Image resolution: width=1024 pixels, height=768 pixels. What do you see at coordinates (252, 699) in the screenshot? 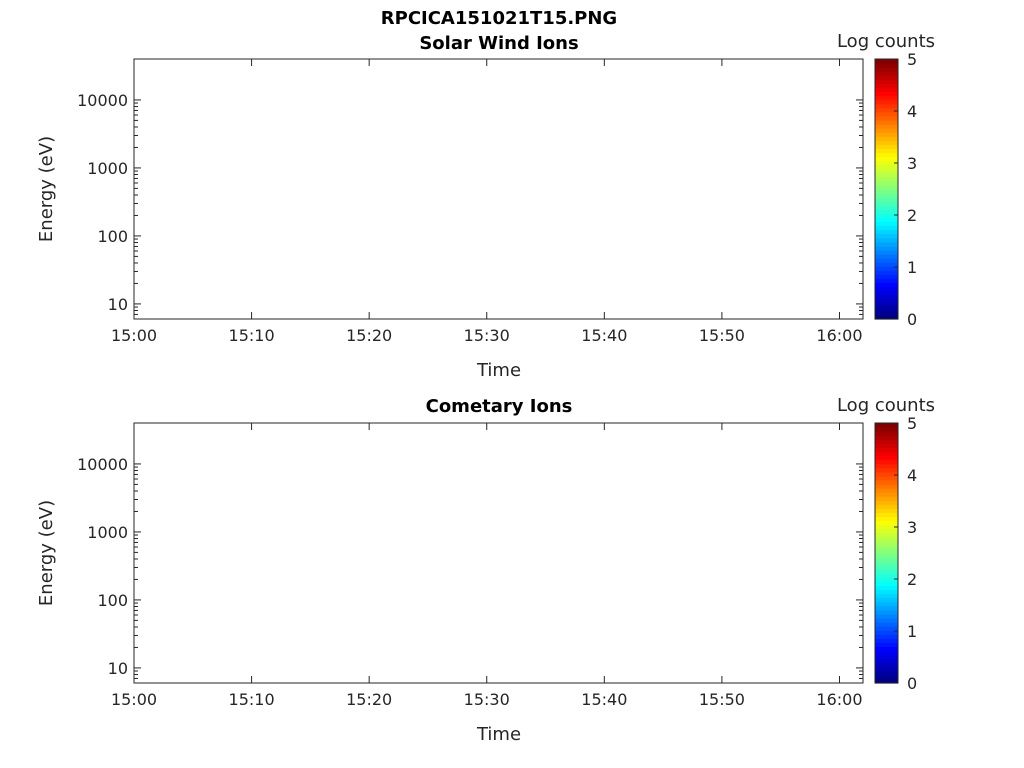
I see `x-tick-label: 15:10` at bounding box center [252, 699].